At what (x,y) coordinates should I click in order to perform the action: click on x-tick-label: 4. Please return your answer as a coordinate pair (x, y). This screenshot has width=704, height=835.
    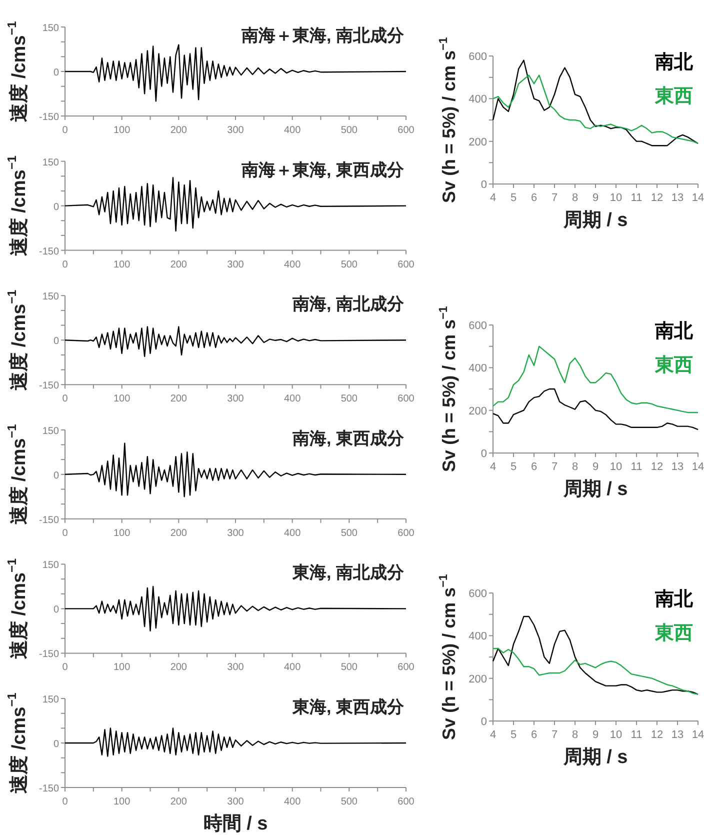
    Looking at the image, I should click on (493, 198).